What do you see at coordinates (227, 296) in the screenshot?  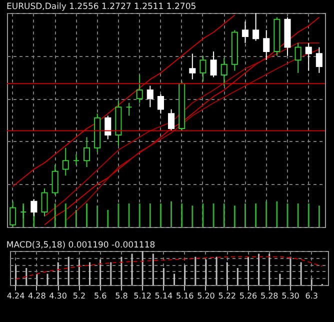 I see `x-tick-label: 5.22` at bounding box center [227, 296].